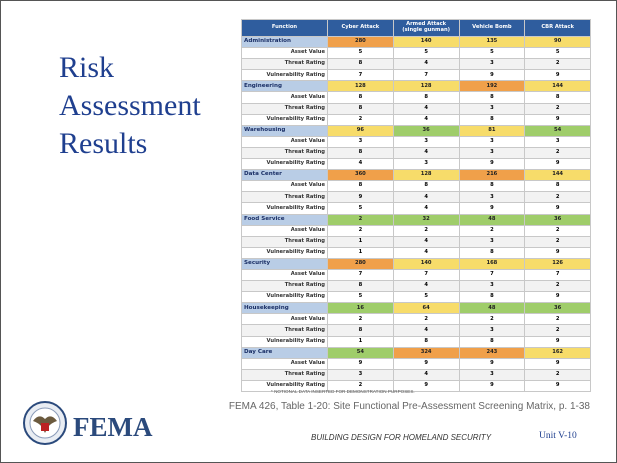 This screenshot has height=463, width=617. I want to click on risk-value: 48, so click(492, 219).